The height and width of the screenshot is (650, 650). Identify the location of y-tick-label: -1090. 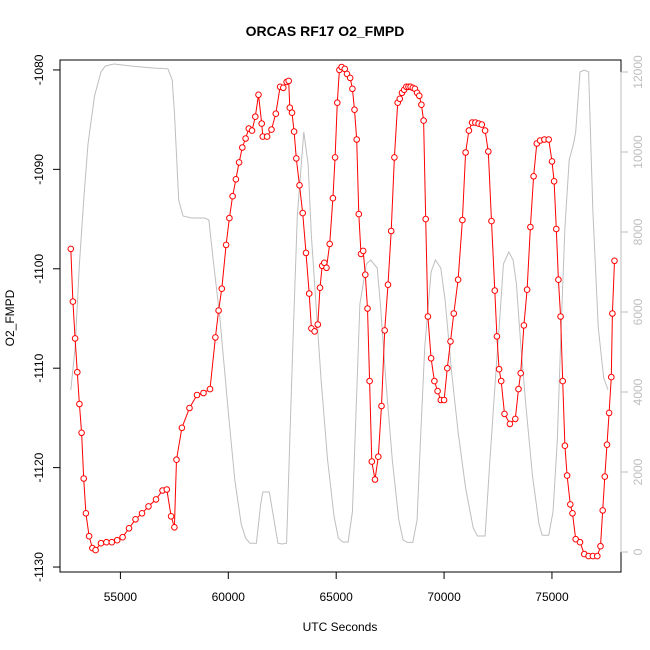
(39, 169).